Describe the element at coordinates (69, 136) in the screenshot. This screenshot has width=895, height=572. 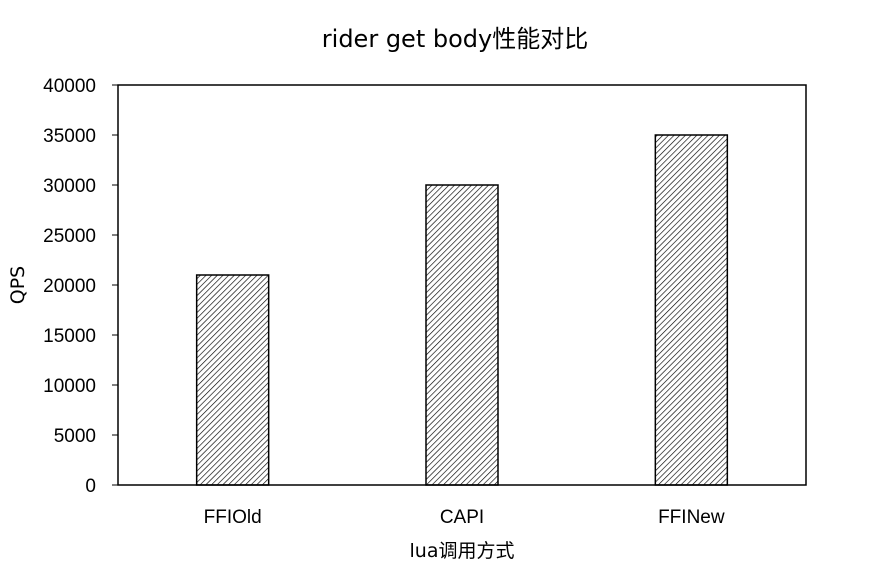
I see `y-tick-label: 35000` at that location.